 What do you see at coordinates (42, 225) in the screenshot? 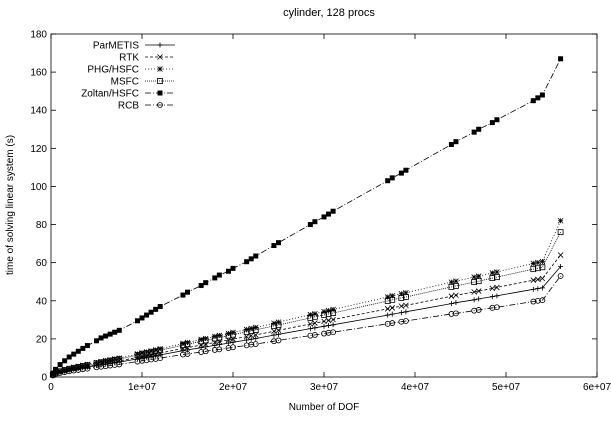
I see `y-tick-label: 80` at bounding box center [42, 225].